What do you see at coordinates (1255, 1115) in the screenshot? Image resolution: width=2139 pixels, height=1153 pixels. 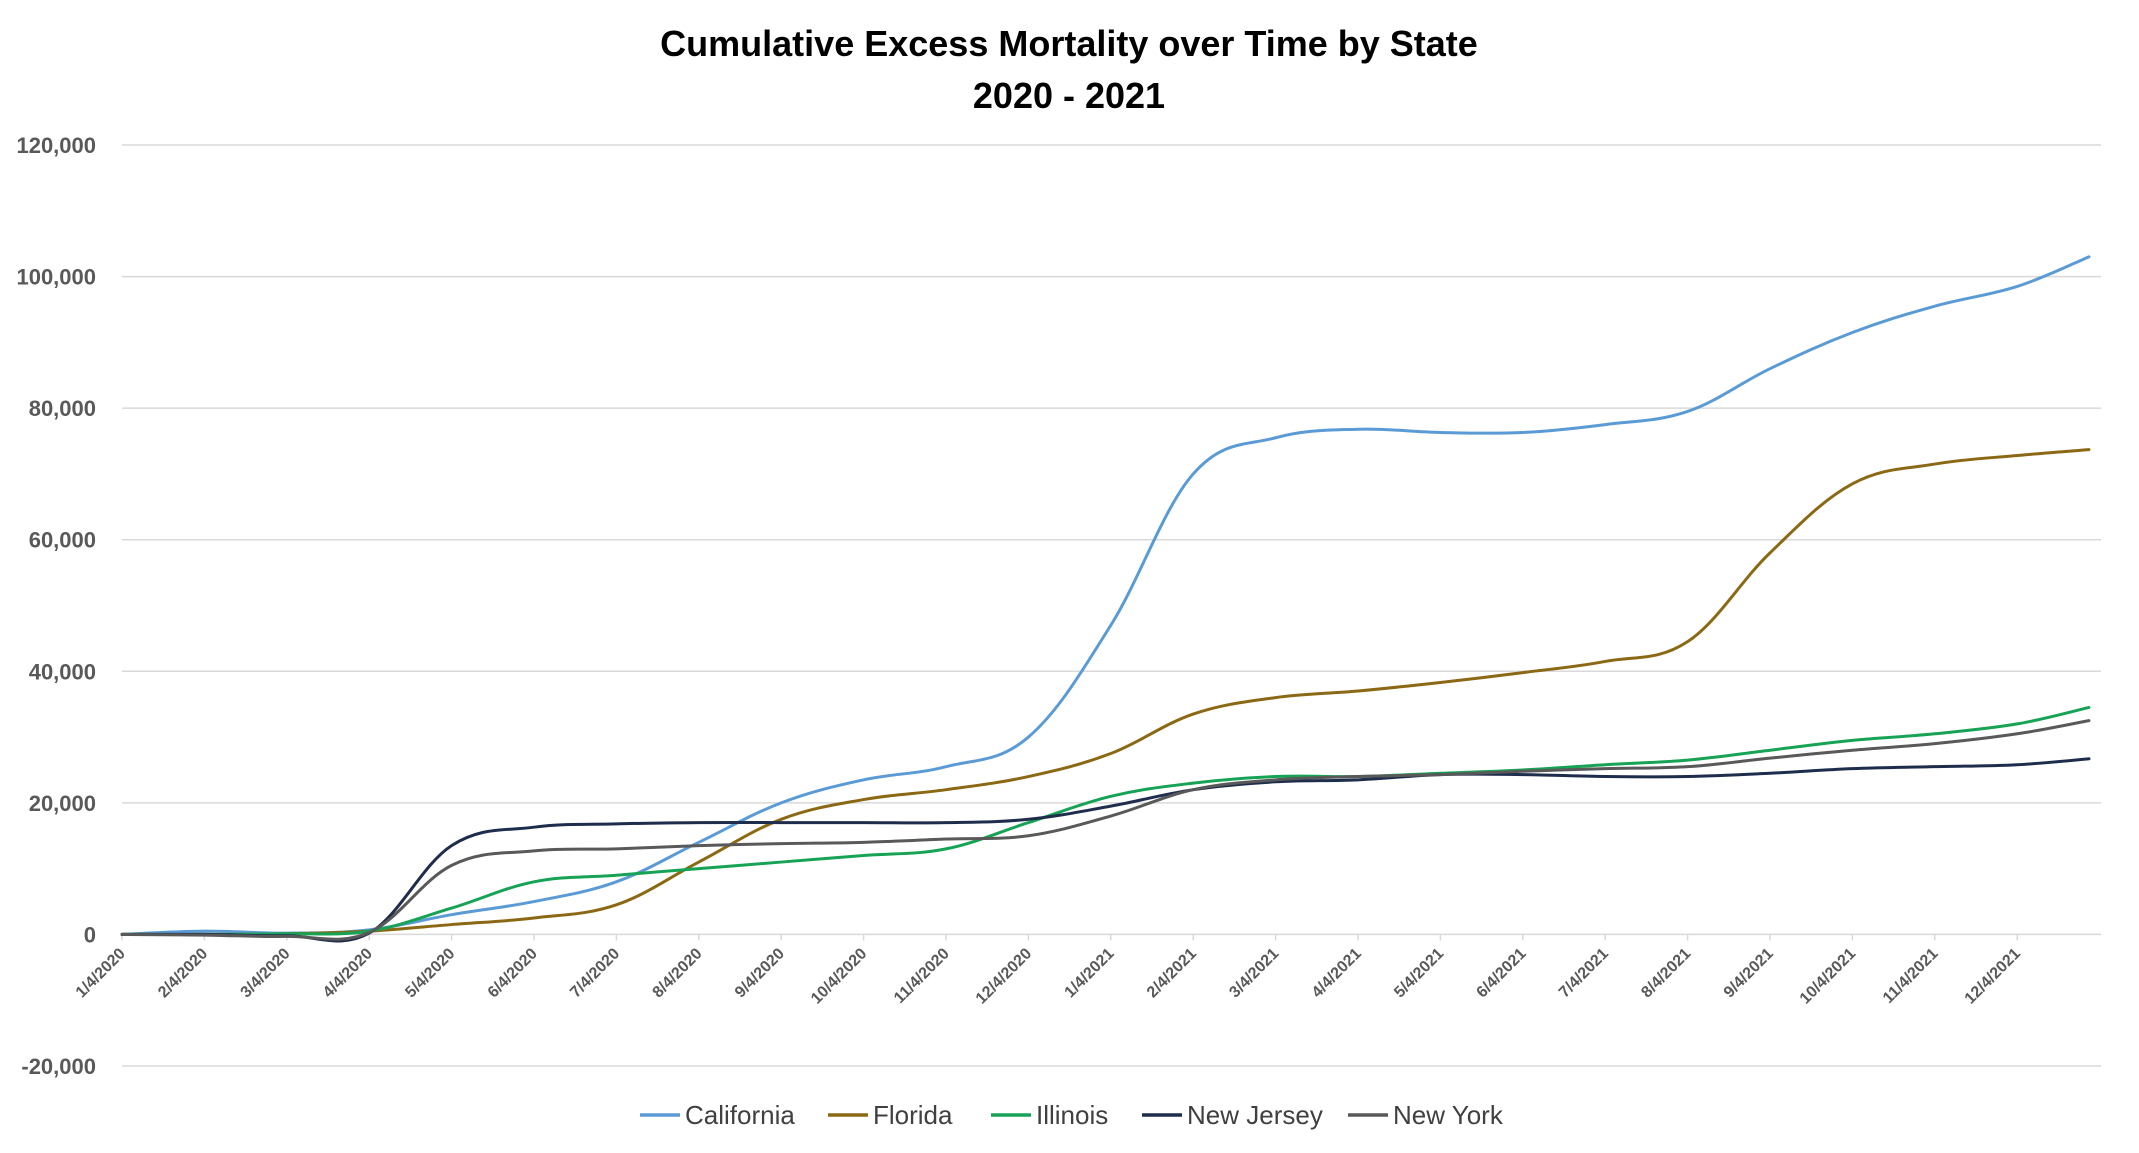 I see `legend-label: New Jersey` at bounding box center [1255, 1115].